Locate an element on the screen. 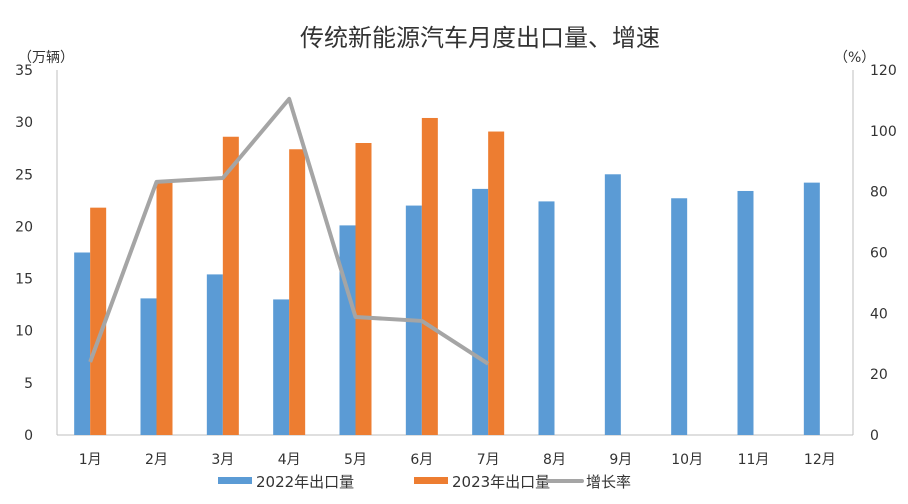 The height and width of the screenshot is (504, 908). bar-2022年出口量-10月 is located at coordinates (679, 316).